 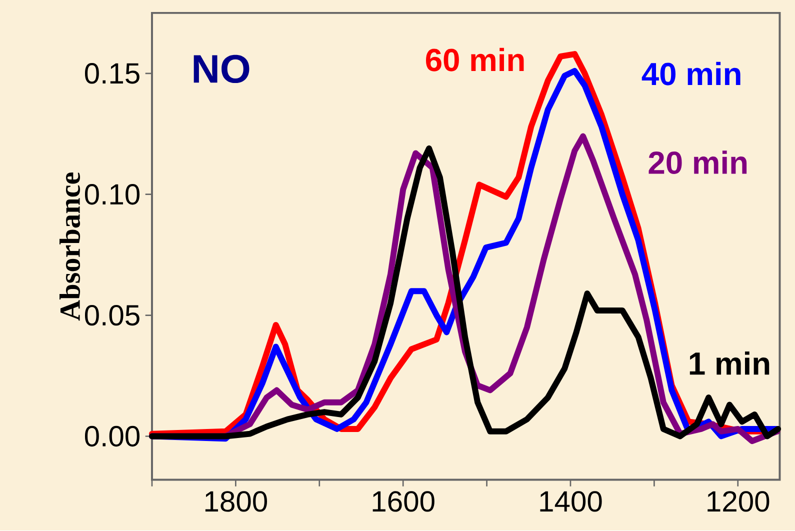 I want to click on series-label: 1 min, so click(x=730, y=363).